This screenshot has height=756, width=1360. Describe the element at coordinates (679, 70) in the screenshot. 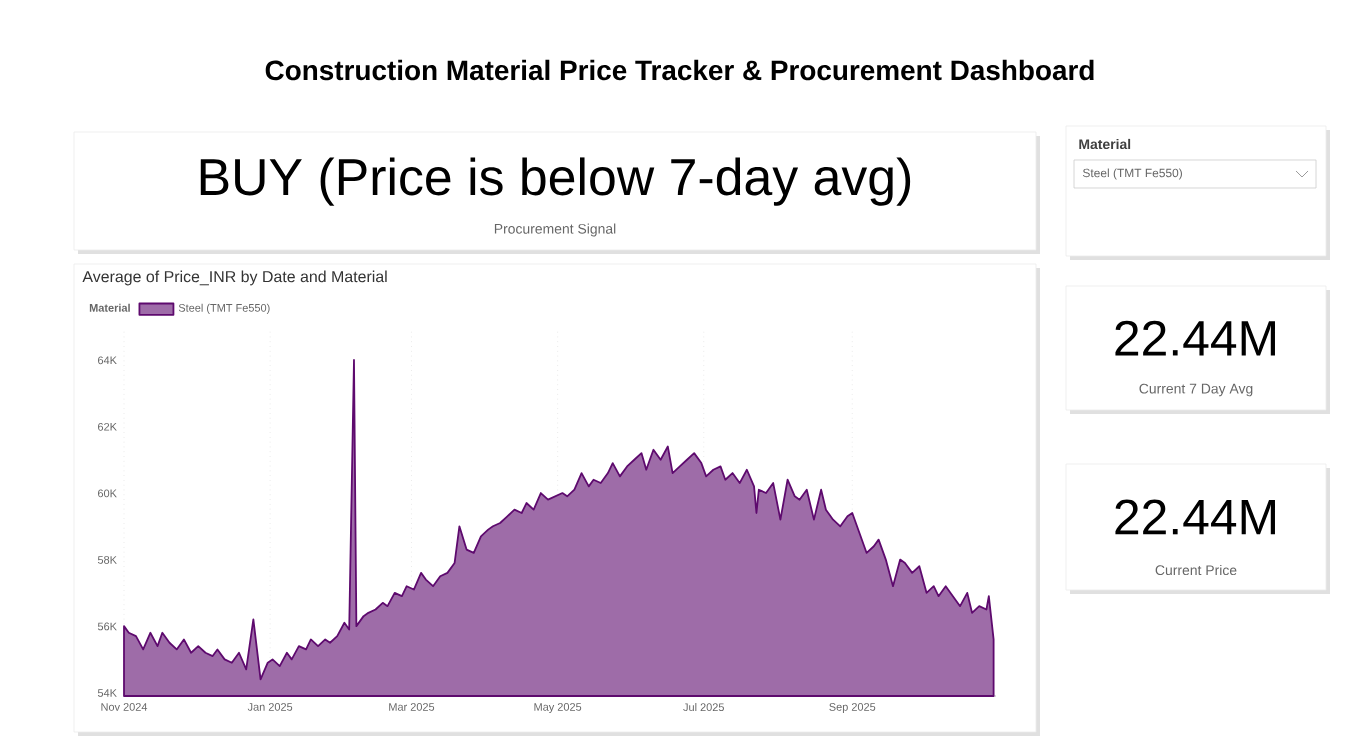

I see `text: Construction Material Price Tracker & Procurement Dashboard` at that location.